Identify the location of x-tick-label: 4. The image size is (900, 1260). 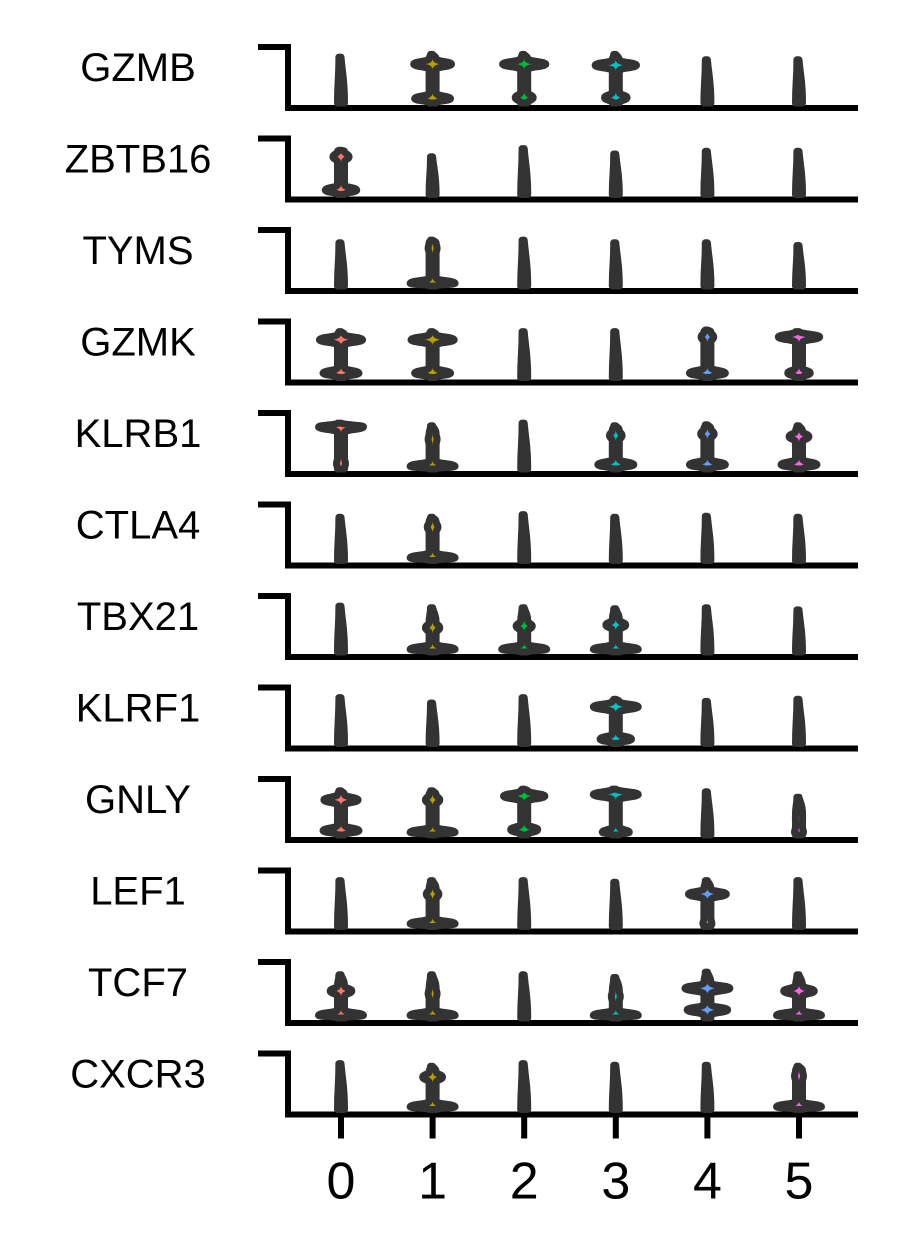
(707, 1182).